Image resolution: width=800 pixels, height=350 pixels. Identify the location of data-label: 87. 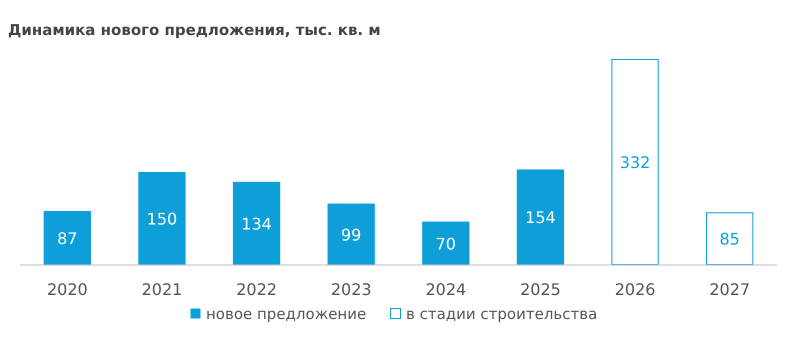
(67, 238).